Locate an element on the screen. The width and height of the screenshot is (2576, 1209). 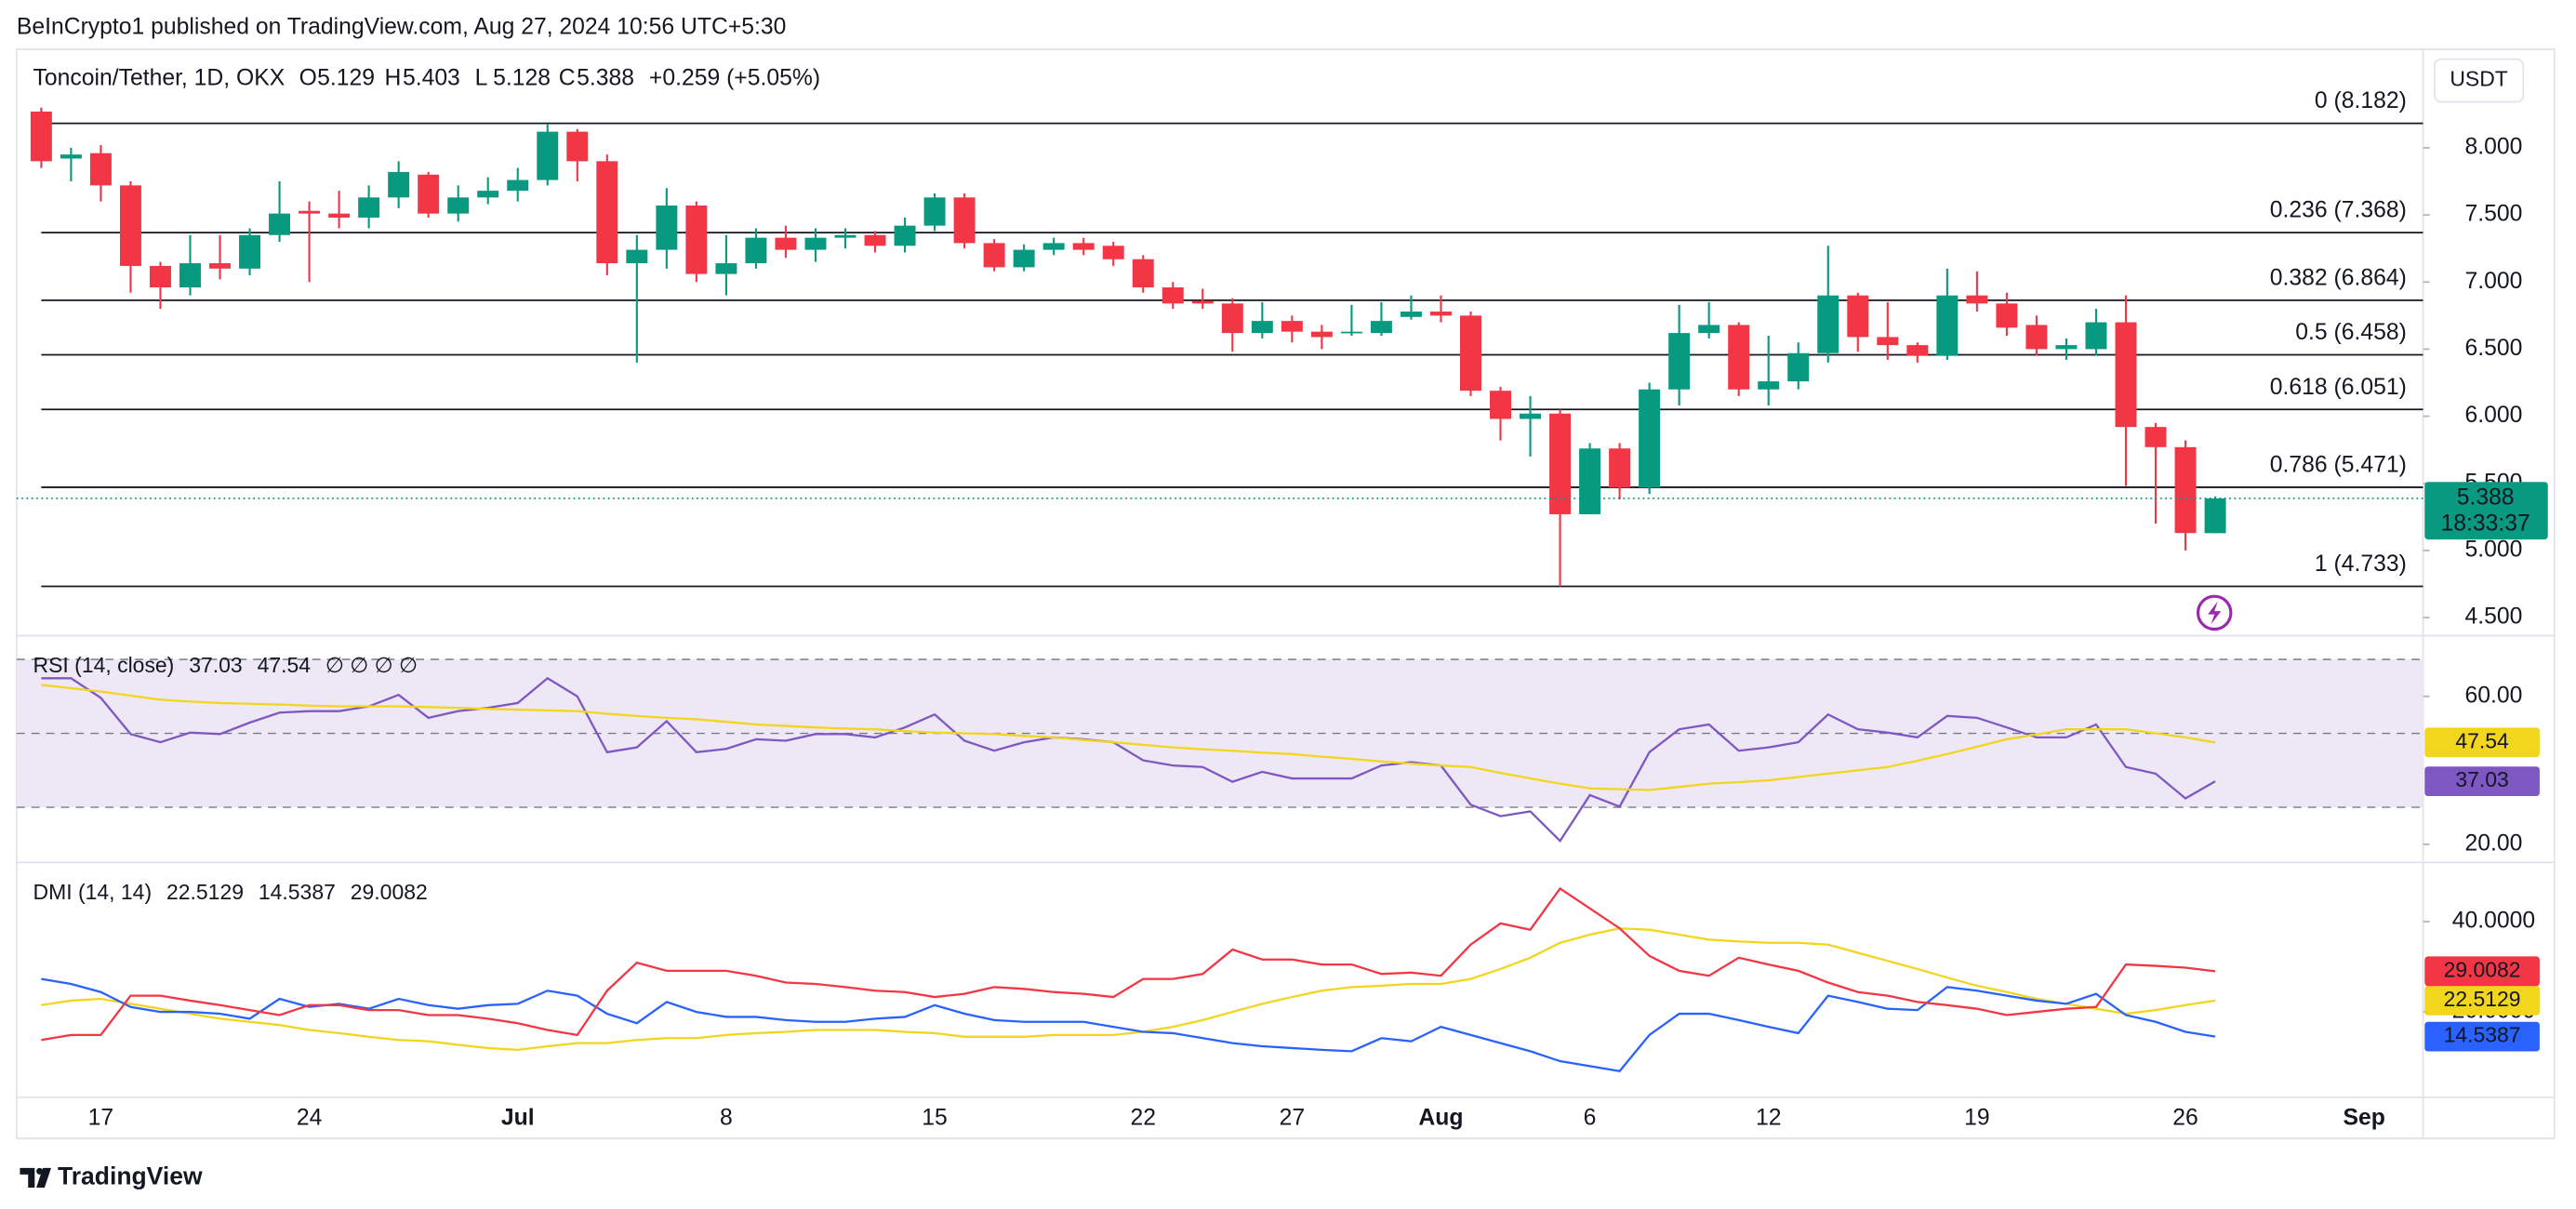
legend-value: 14.5387 is located at coordinates (297, 892).